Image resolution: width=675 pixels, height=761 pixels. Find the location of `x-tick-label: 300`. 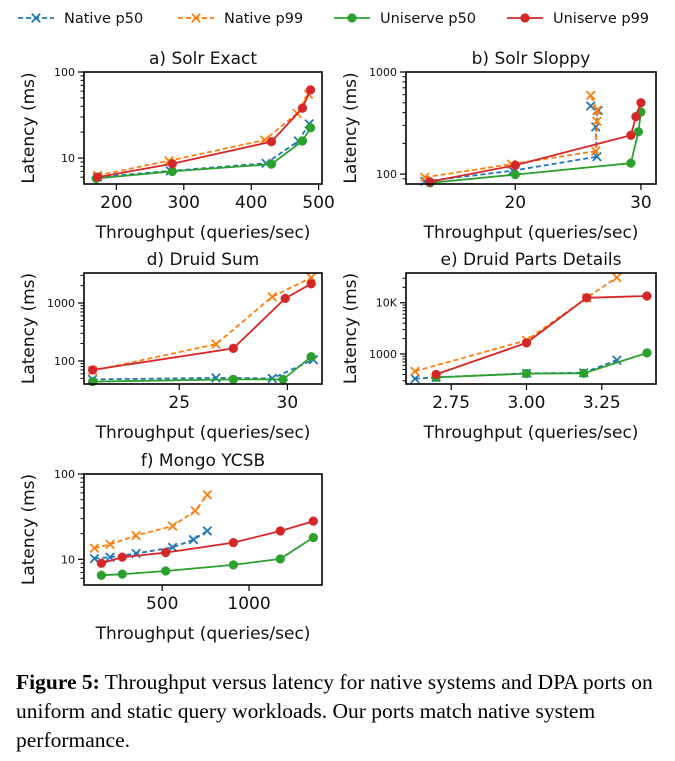

x-tick-label: 300 is located at coordinates (184, 203).